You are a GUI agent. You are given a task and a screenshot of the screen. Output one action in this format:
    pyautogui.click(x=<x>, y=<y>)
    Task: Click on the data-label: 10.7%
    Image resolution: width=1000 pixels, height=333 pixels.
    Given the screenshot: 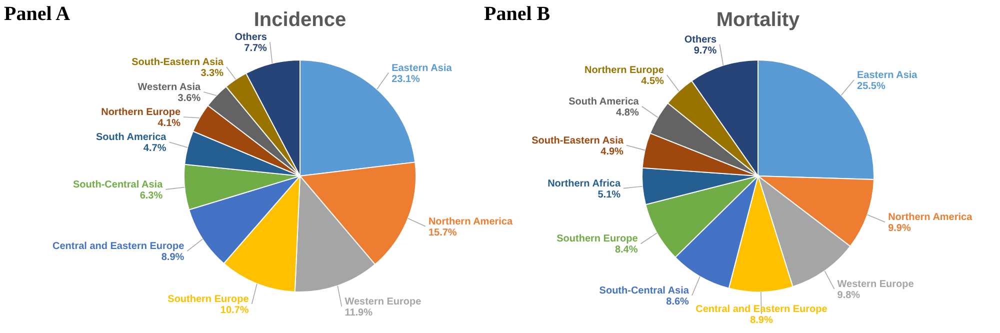 What is the action you would take?
    pyautogui.click(x=234, y=310)
    